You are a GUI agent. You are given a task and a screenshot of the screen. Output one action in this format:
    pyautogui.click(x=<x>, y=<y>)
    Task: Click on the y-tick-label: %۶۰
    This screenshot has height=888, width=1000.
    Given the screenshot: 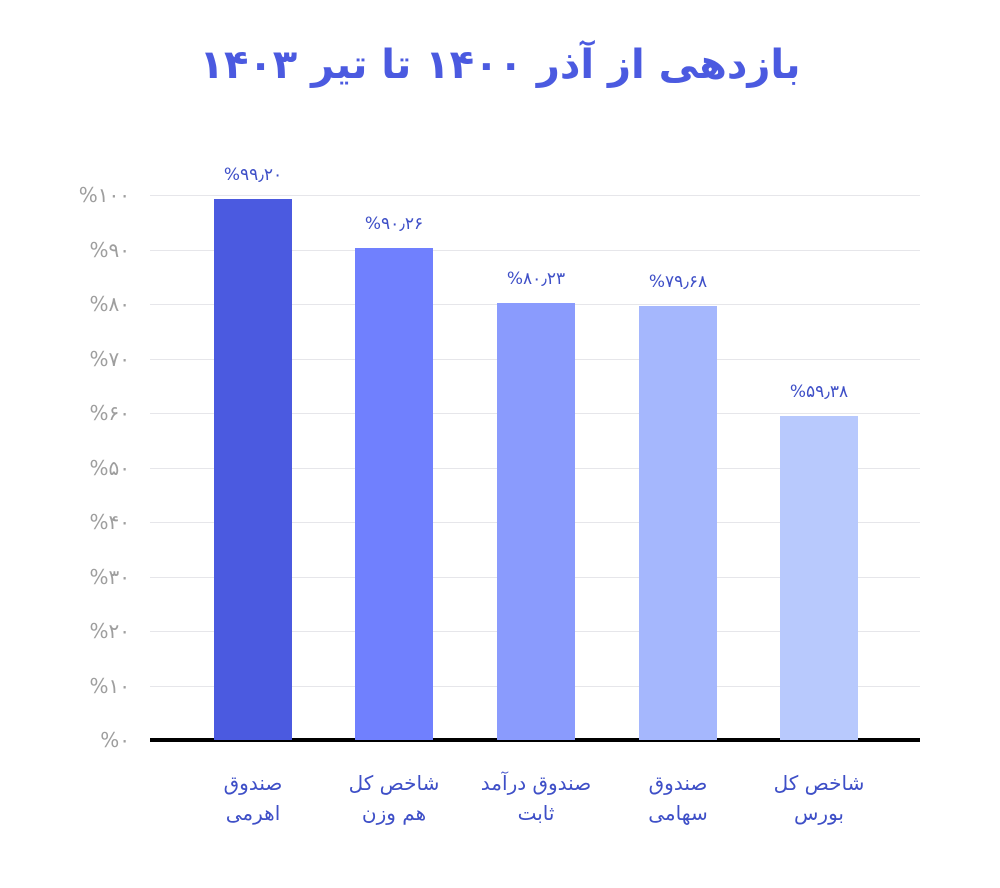 What is the action you would take?
    pyautogui.click(x=110, y=413)
    